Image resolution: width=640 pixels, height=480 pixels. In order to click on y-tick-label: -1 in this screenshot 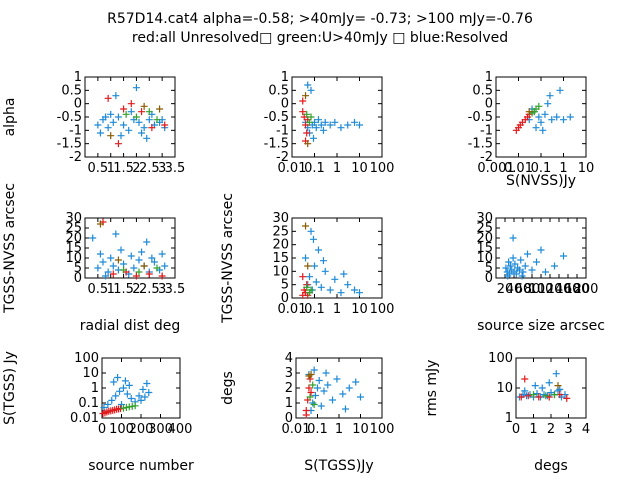, I will do `click(75, 130)`.